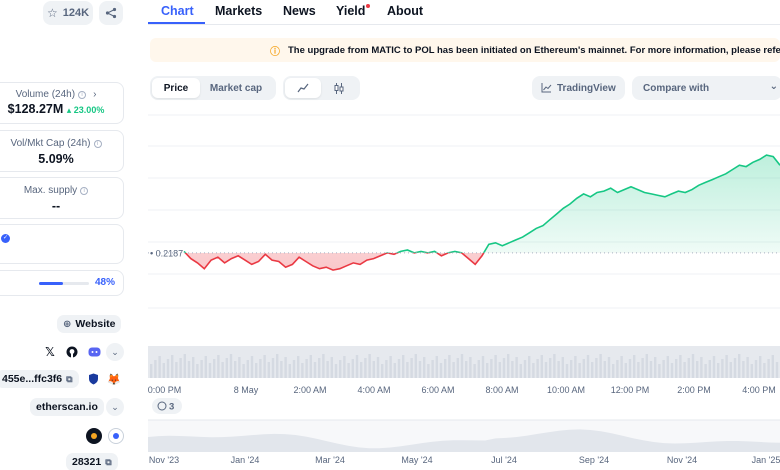 The image size is (780, 470). What do you see at coordinates (299, 11) in the screenshot?
I see `tab-news: News` at bounding box center [299, 11].